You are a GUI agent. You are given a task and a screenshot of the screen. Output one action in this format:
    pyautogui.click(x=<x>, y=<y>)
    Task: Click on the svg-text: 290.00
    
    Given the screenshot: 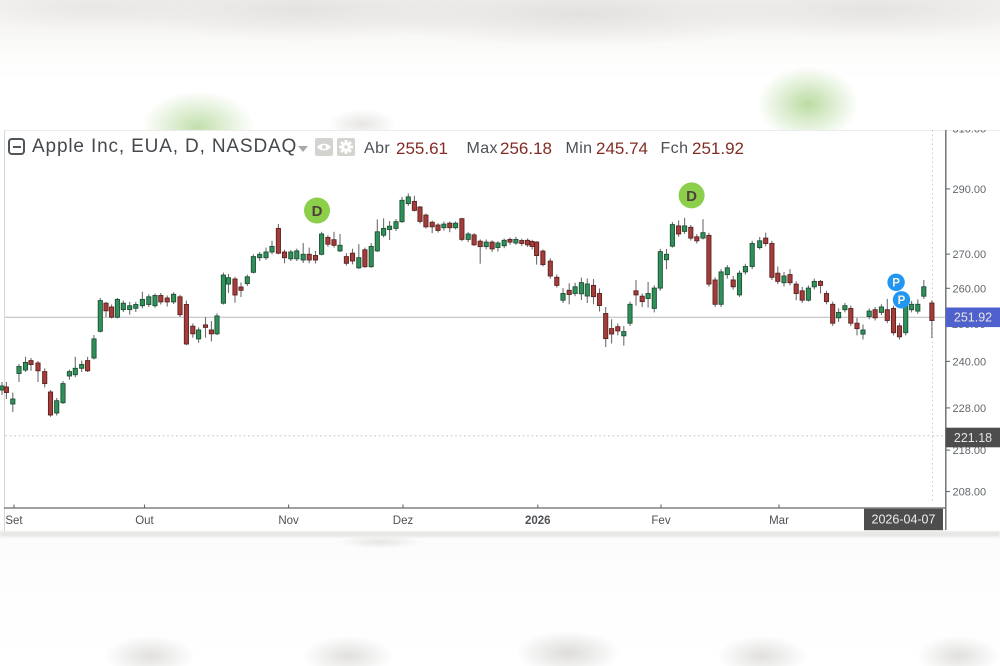 What is the action you would take?
    pyautogui.click(x=970, y=190)
    